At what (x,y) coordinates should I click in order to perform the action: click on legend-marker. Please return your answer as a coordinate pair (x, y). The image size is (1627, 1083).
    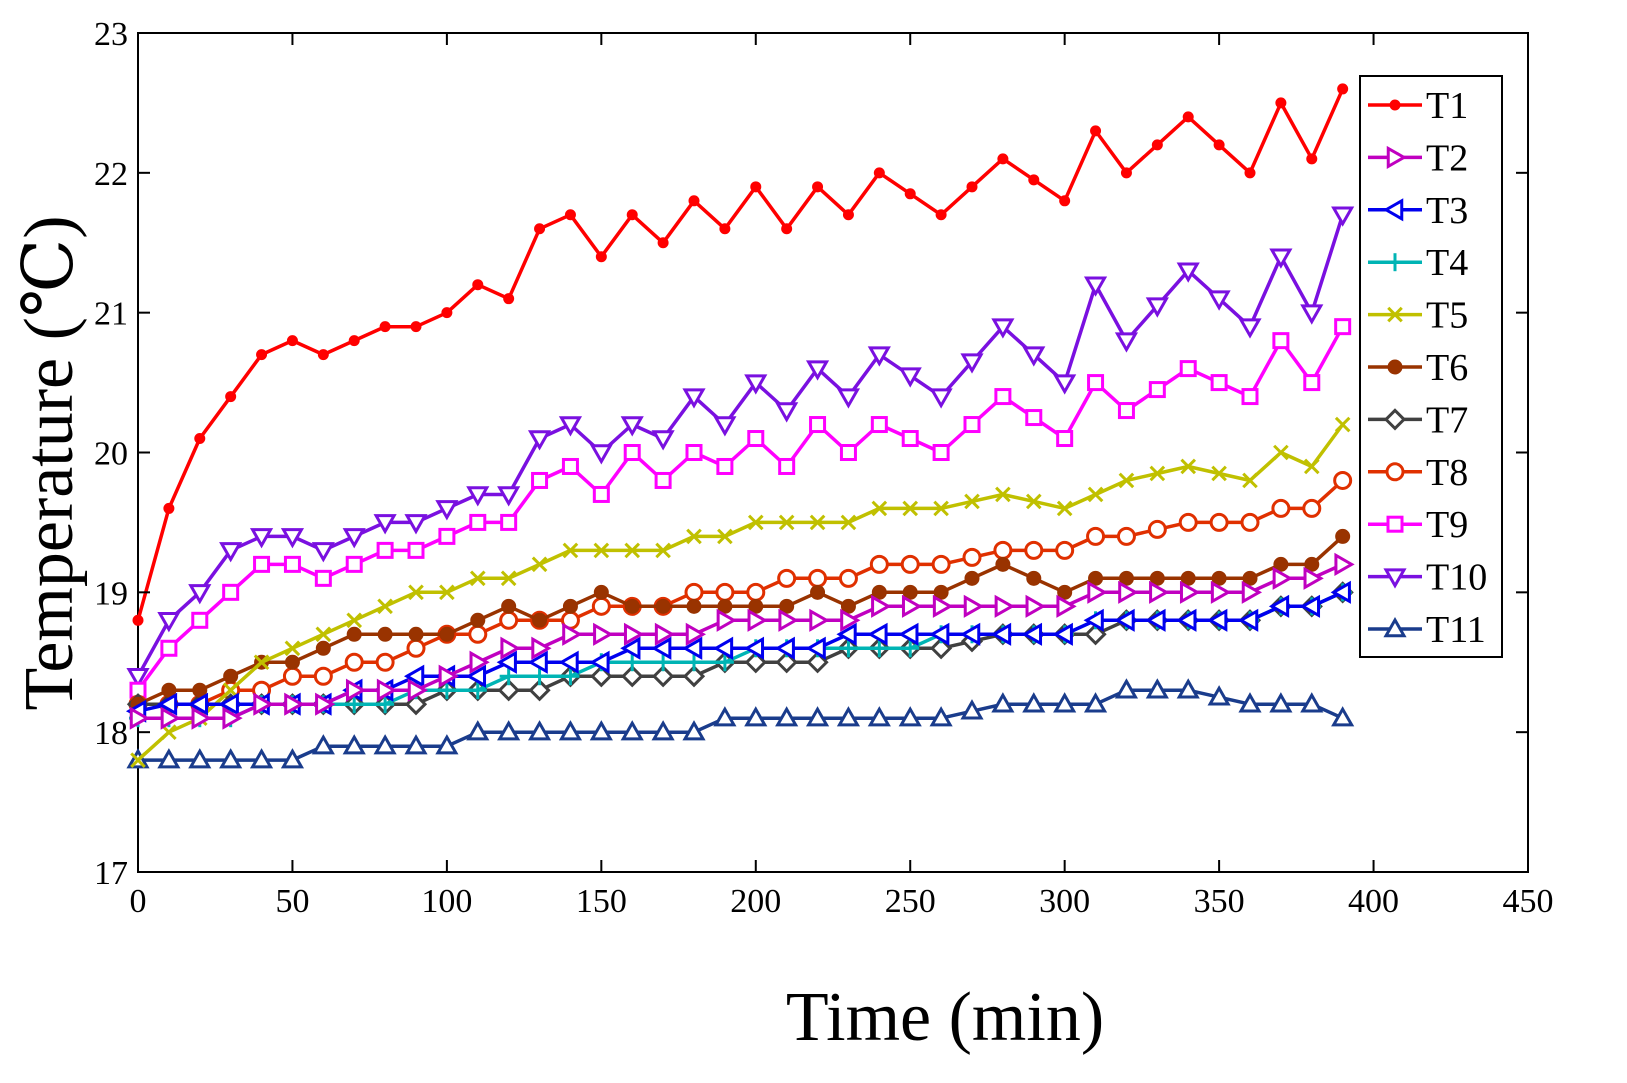
    Looking at the image, I should click on (1395, 262).